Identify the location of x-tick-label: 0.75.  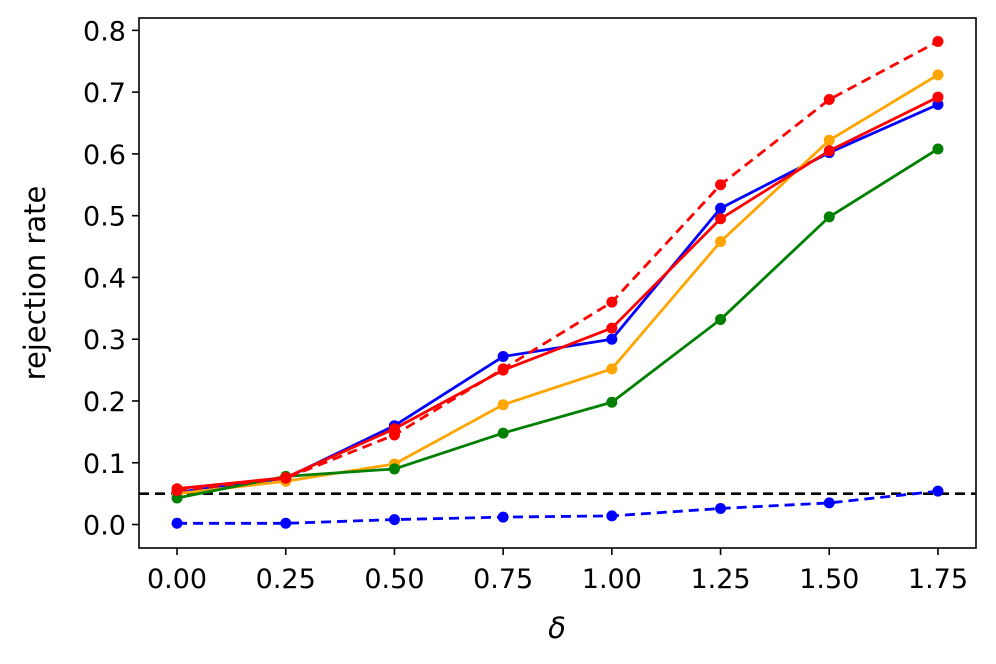
(503, 579).